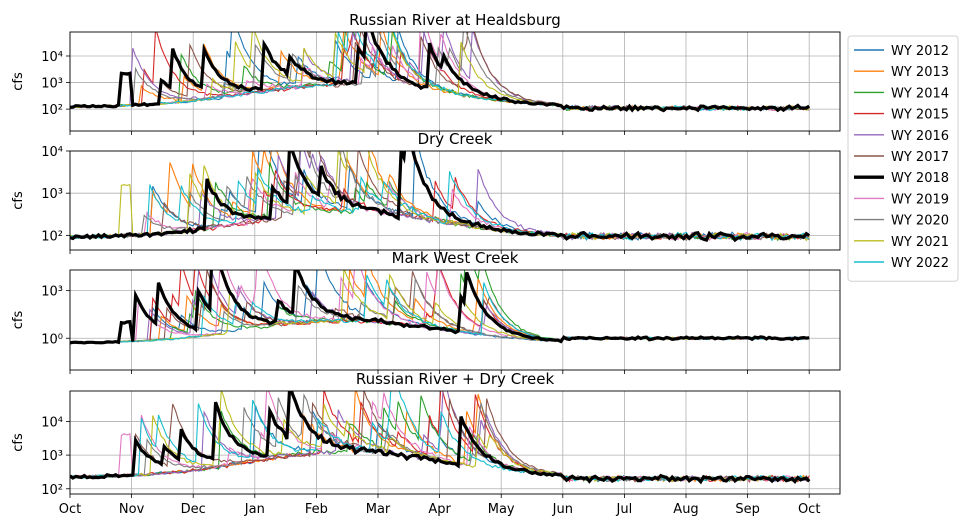 Image resolution: width=968 pixels, height=526 pixels. Describe the element at coordinates (562, 509) in the screenshot. I see `x-tick-label: Jun` at that location.